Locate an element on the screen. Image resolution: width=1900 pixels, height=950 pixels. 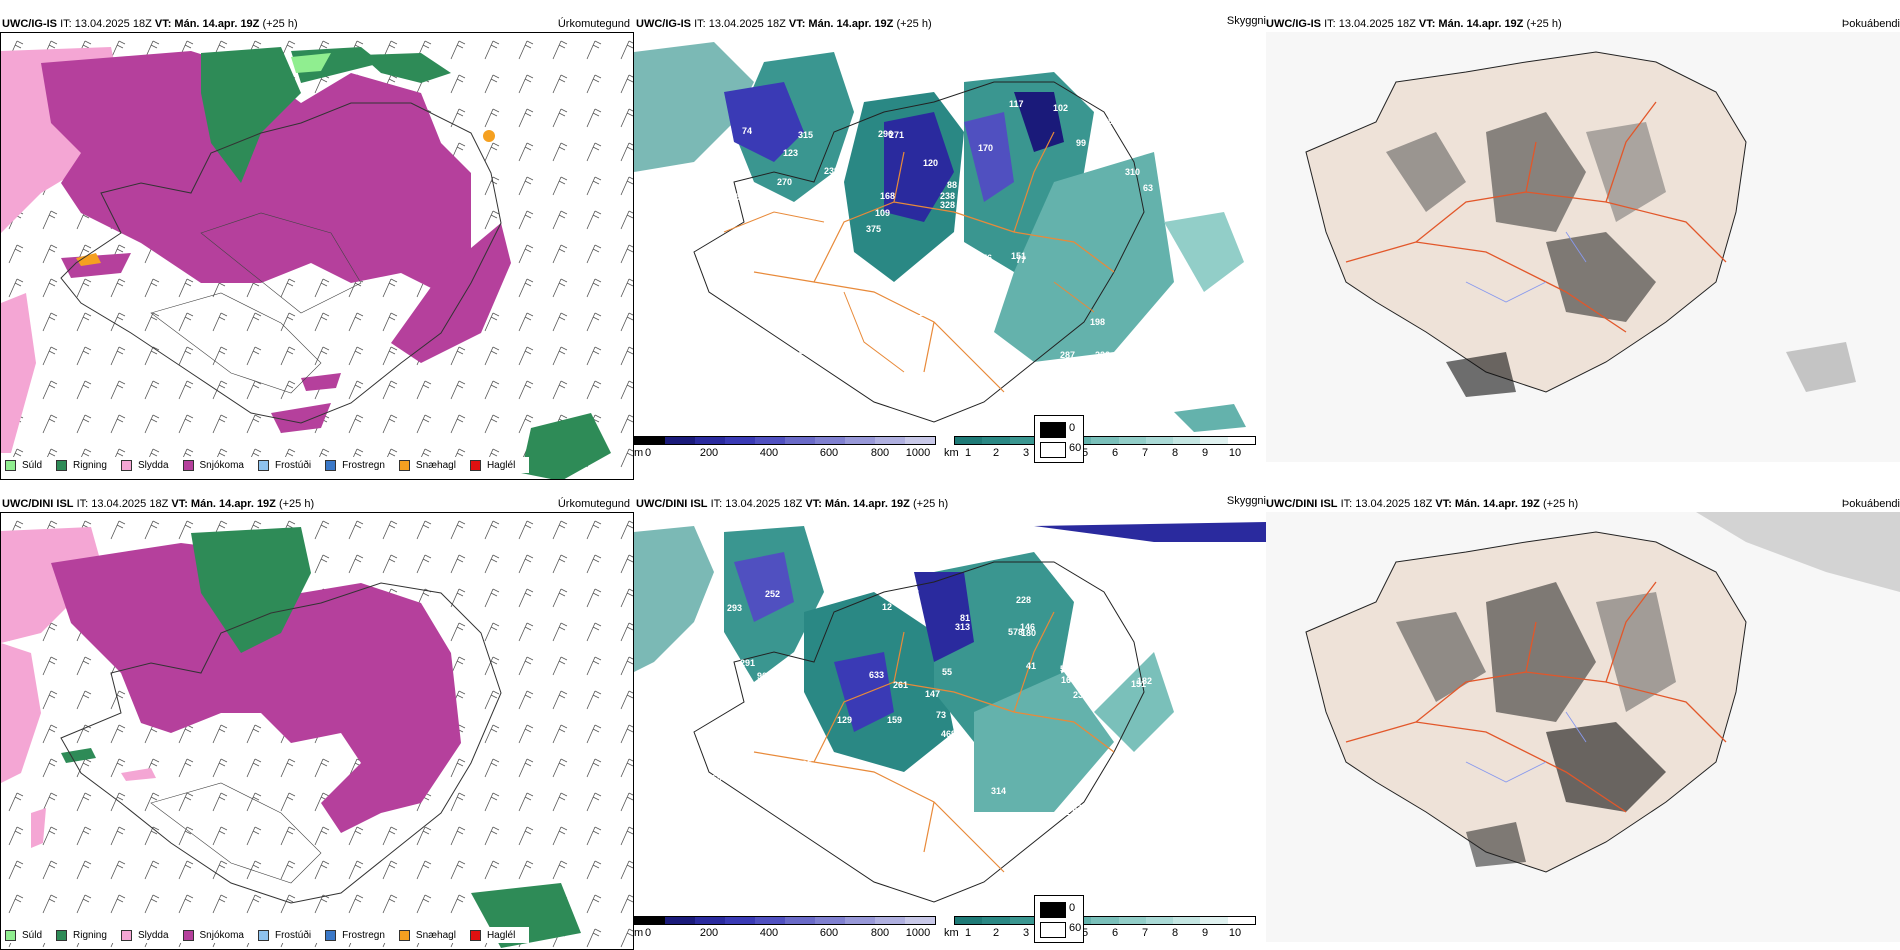
legend-label: Súld is located at coordinates (32, 465).